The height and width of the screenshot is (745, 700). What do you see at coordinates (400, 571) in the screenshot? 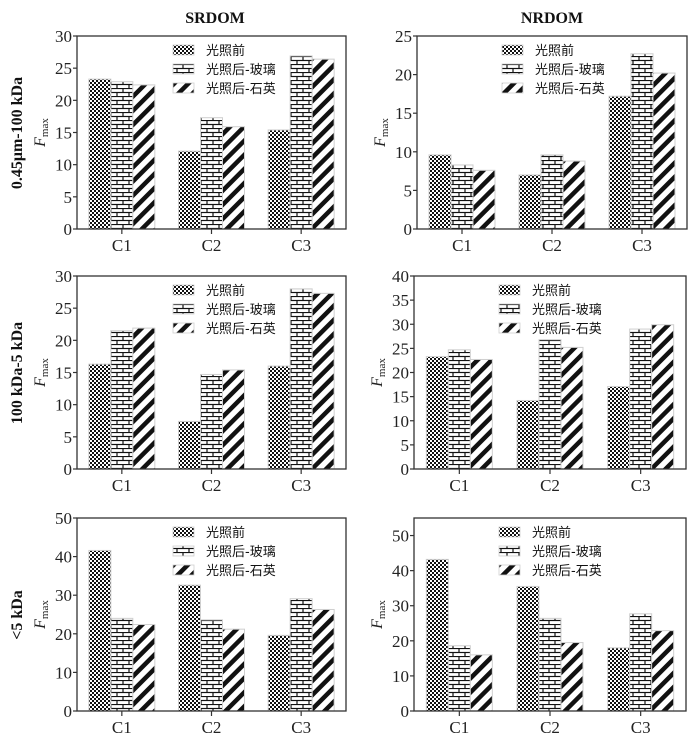
I see `y-tick-label: 40` at bounding box center [400, 571].